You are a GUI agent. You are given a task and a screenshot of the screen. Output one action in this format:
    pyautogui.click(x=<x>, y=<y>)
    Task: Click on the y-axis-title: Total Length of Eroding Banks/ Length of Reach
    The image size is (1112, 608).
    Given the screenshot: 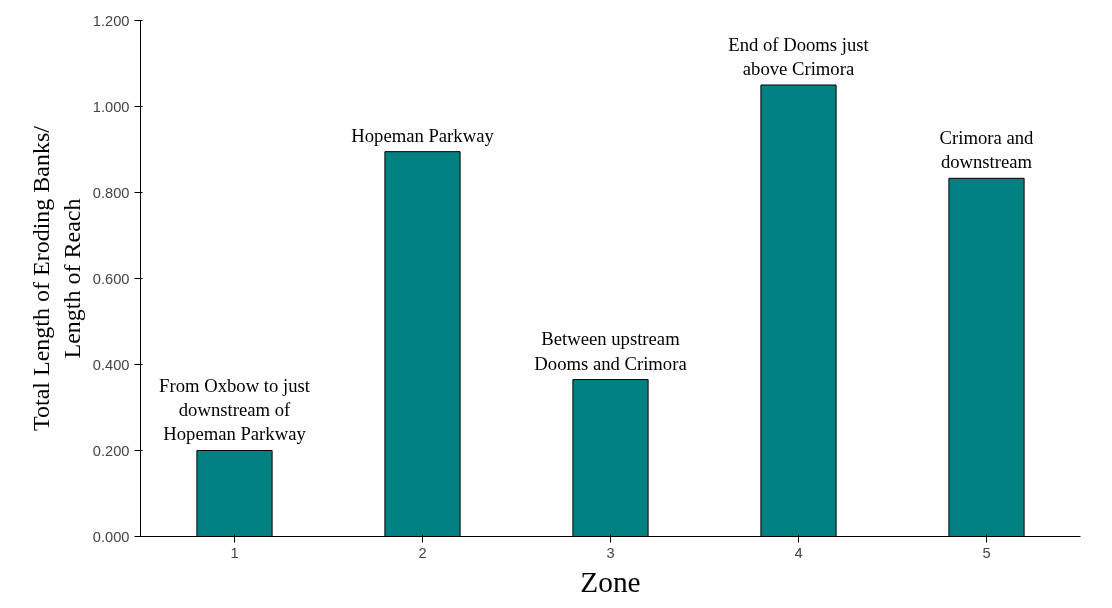 What is the action you would take?
    pyautogui.click(x=56, y=278)
    